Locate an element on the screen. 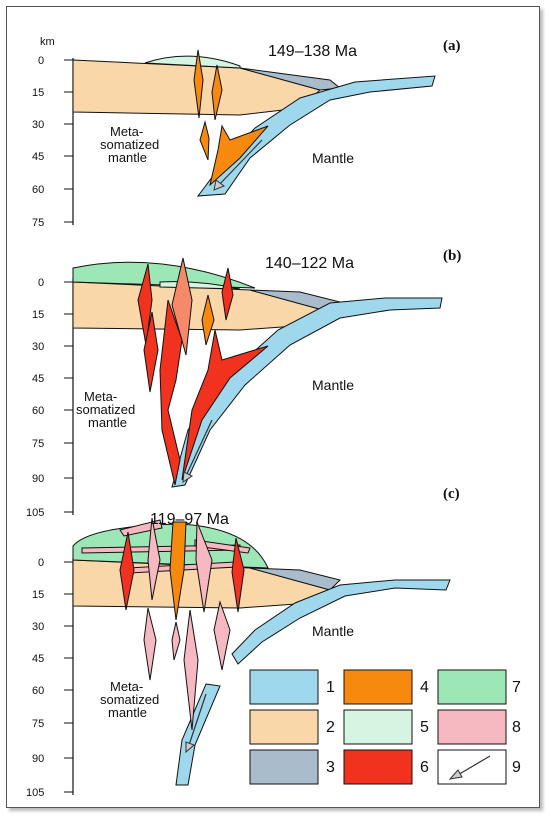 This screenshot has width=550, height=818. legend-arrow-icon is located at coordinates (473, 766).